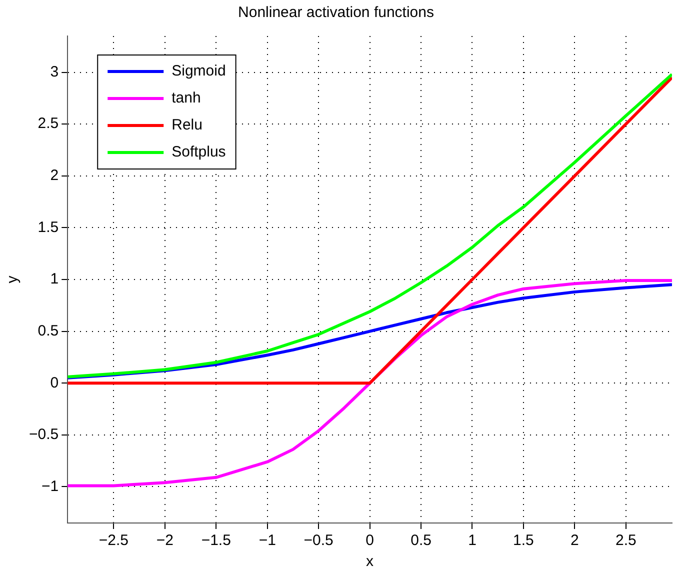  What do you see at coordinates (54, 71) in the screenshot?
I see `y-tick-label: 3` at bounding box center [54, 71].